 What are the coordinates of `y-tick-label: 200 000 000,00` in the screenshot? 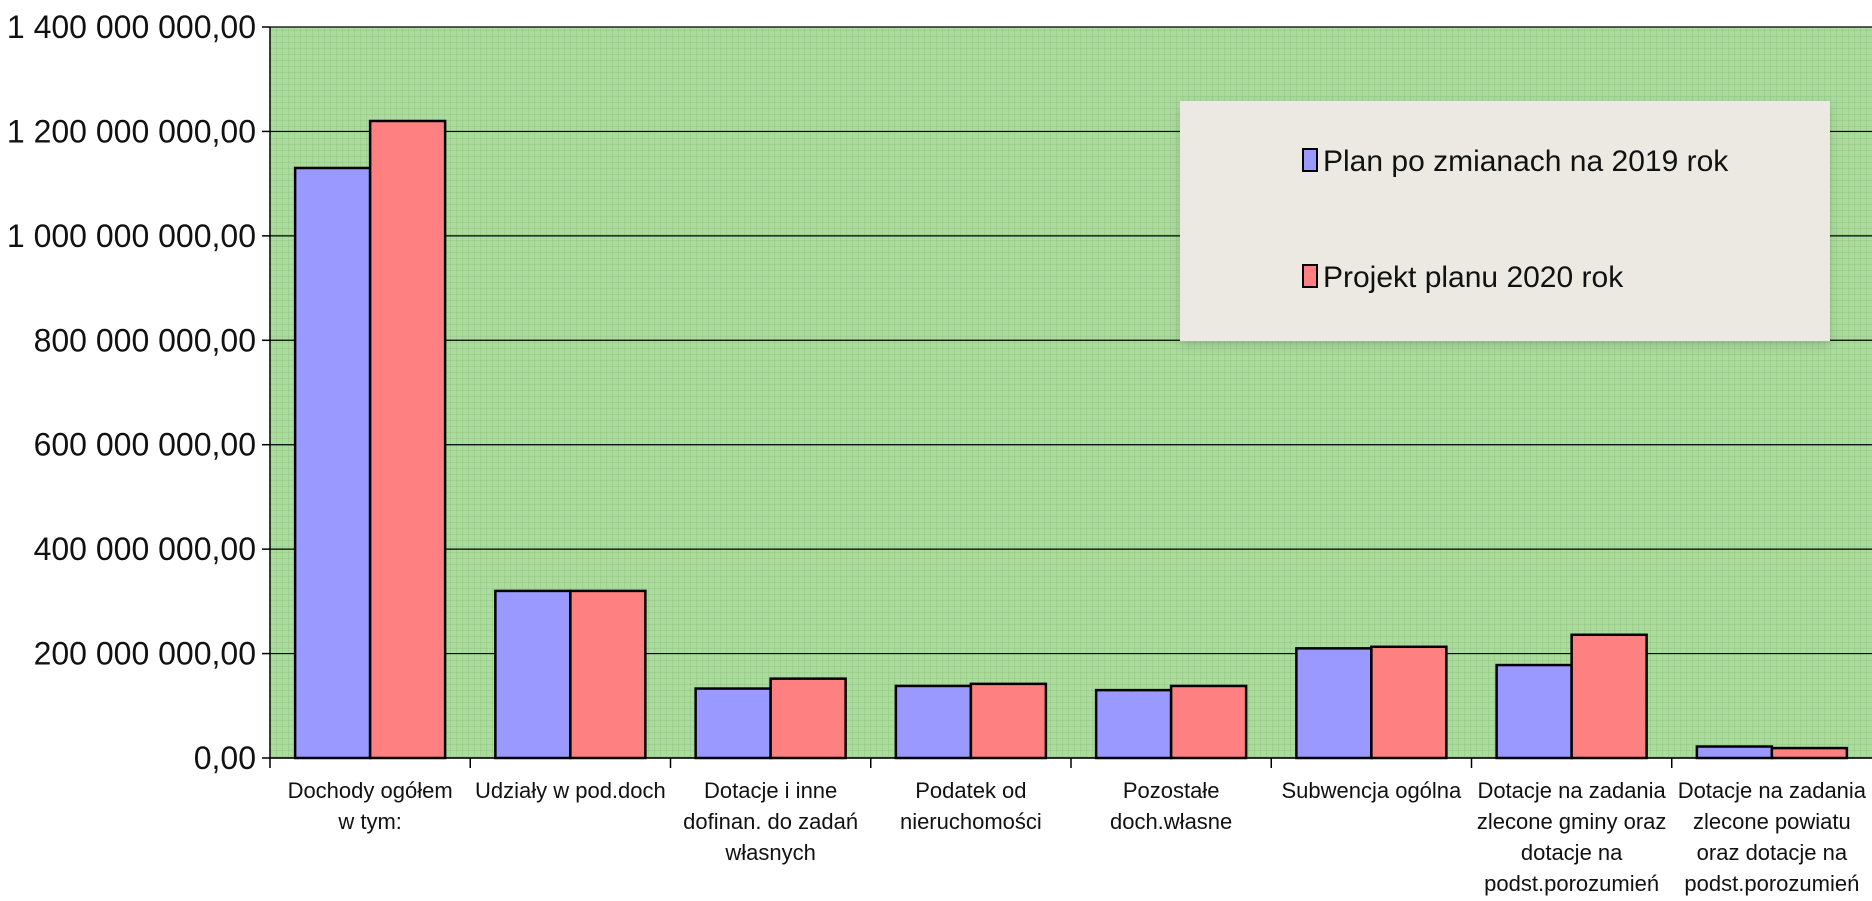 It's located at (145, 654).